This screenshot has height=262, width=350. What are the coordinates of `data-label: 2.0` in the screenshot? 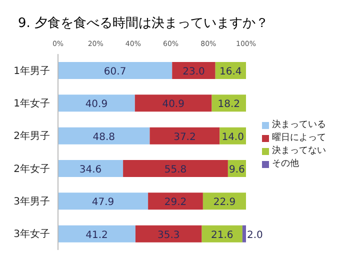 It's located at (255, 235).